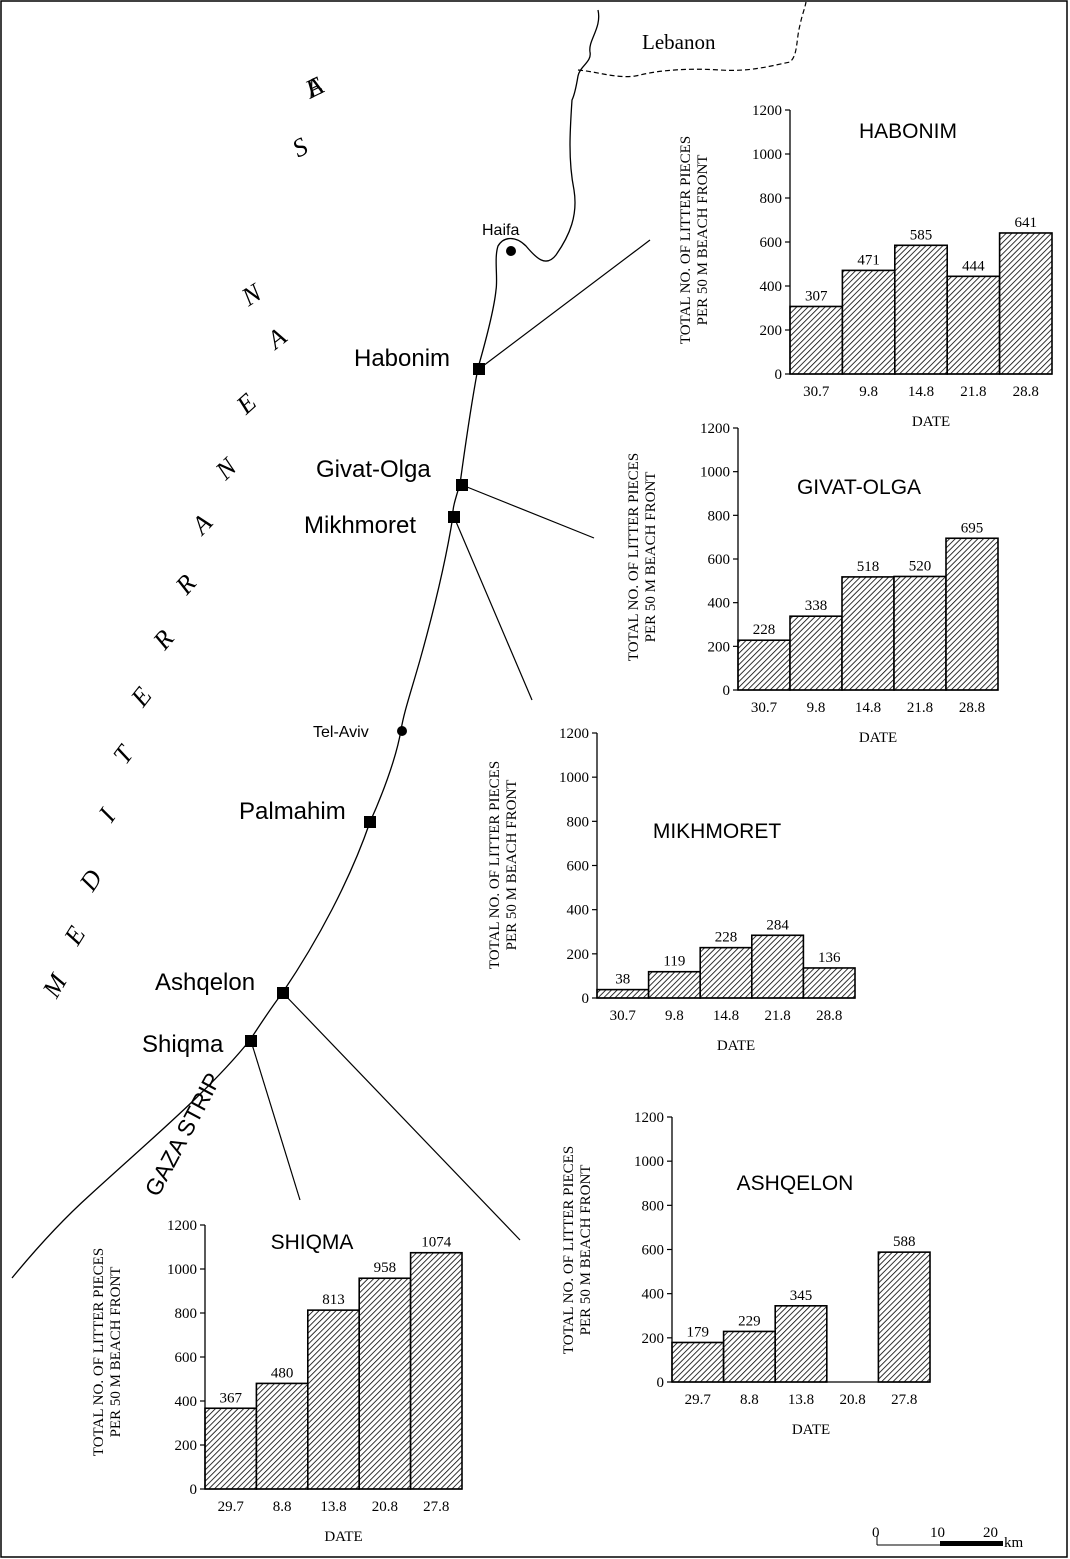 The image size is (1070, 1559). Describe the element at coordinates (402, 358) in the screenshot. I see `habonim-label: Habonim` at that location.